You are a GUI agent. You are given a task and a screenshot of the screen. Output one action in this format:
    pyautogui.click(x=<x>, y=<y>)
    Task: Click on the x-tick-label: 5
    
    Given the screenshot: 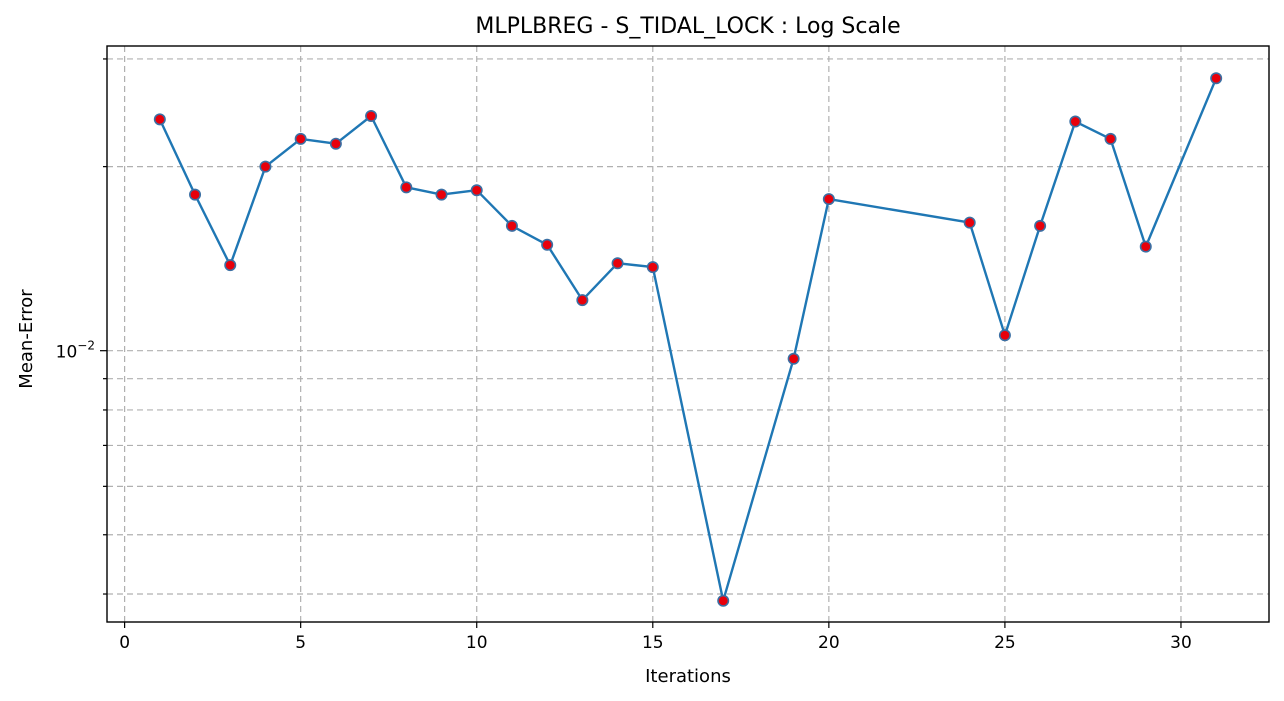 What is the action you would take?
    pyautogui.click(x=300, y=643)
    